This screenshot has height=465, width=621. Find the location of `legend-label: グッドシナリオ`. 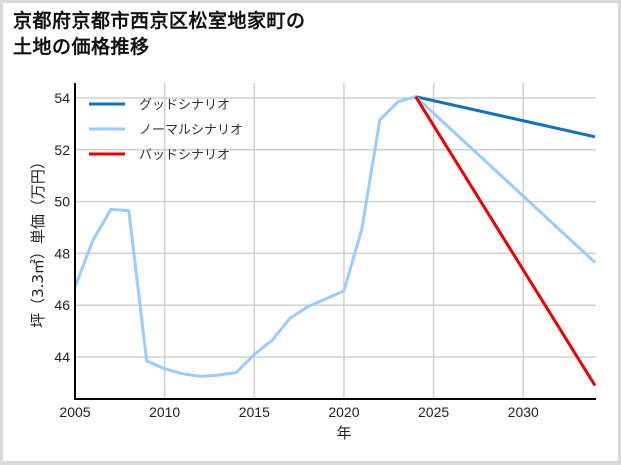

legend-label: グッドシナリオ is located at coordinates (184, 105).